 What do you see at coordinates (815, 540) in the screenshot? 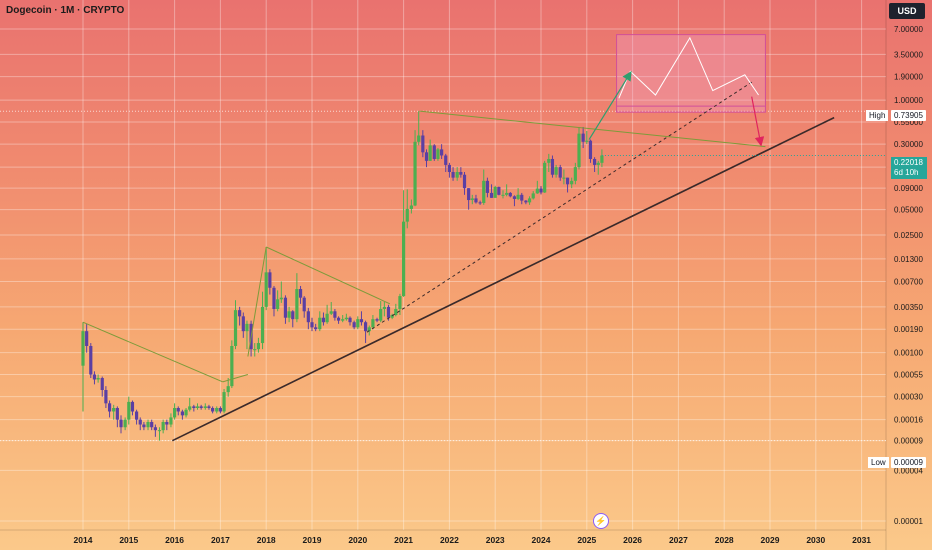
I see `x-tick-label: 2030` at bounding box center [815, 540].